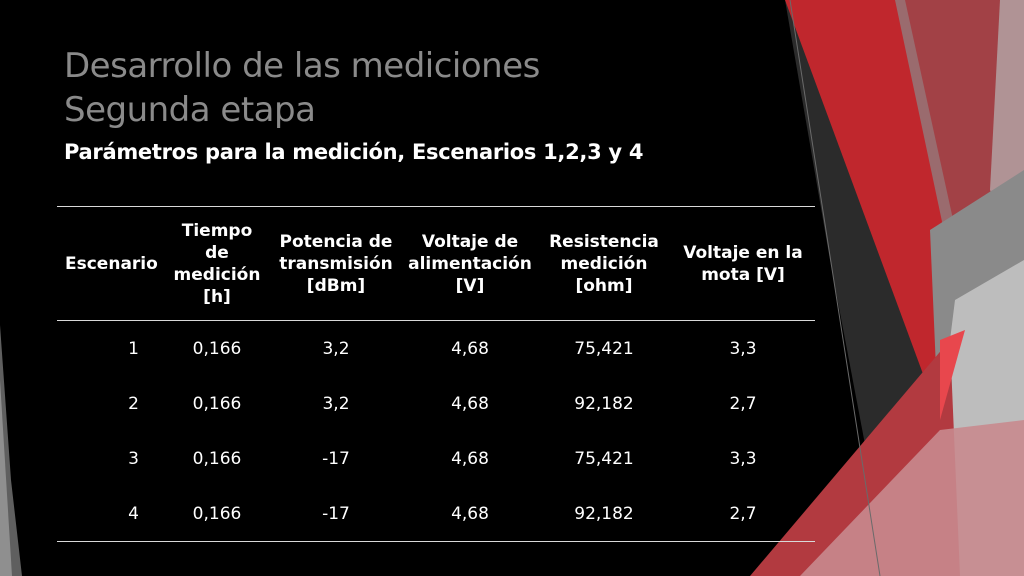 Image resolution: width=1024 pixels, height=576 pixels. I want to click on bottom-pink-shape, so click(912, 498).